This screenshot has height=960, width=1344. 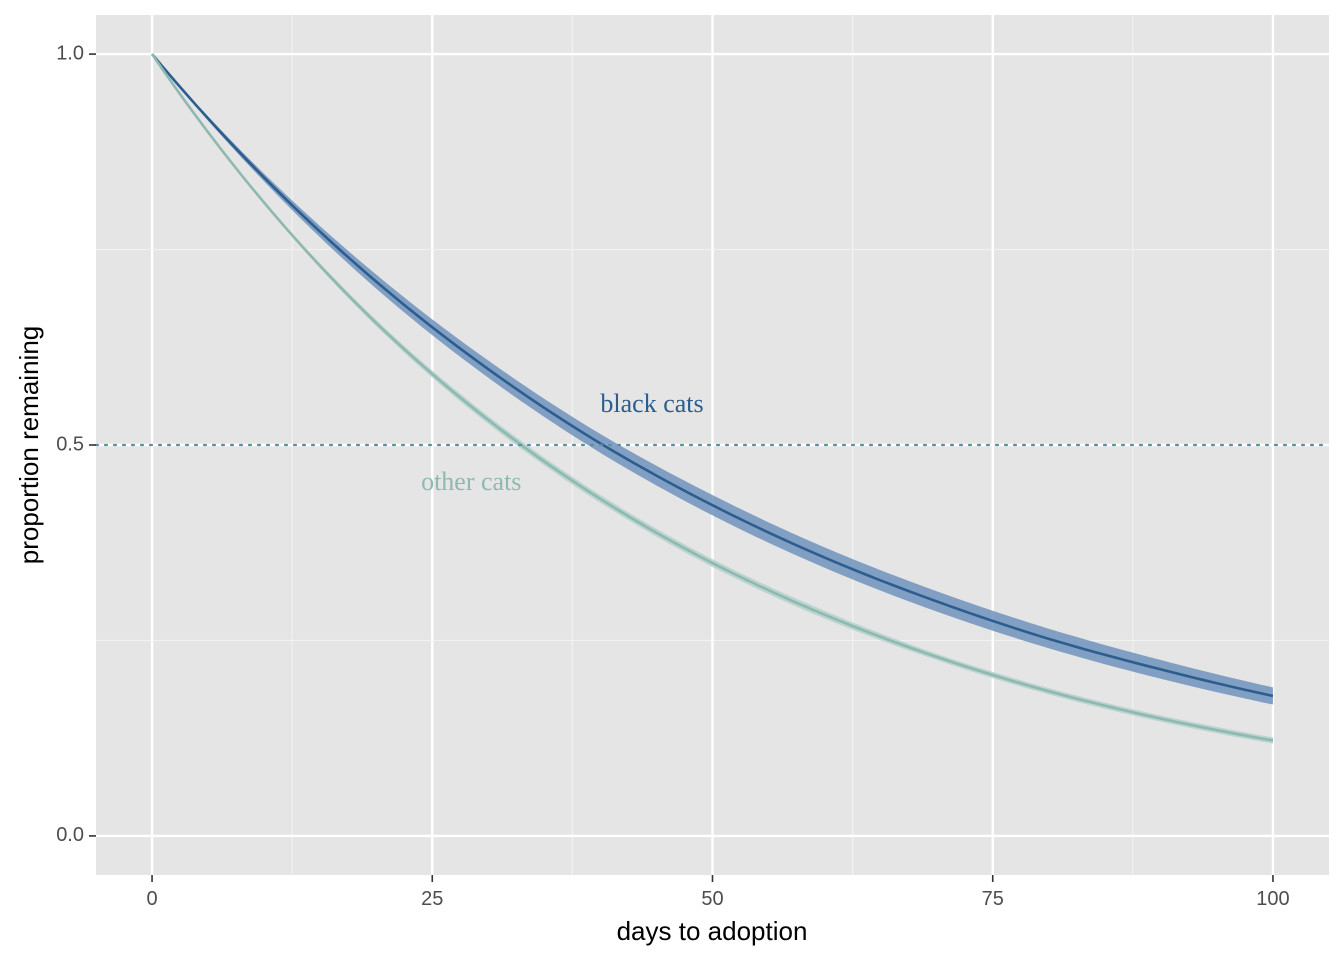 What do you see at coordinates (70, 444) in the screenshot?
I see `y-tick-label: 0.5` at bounding box center [70, 444].